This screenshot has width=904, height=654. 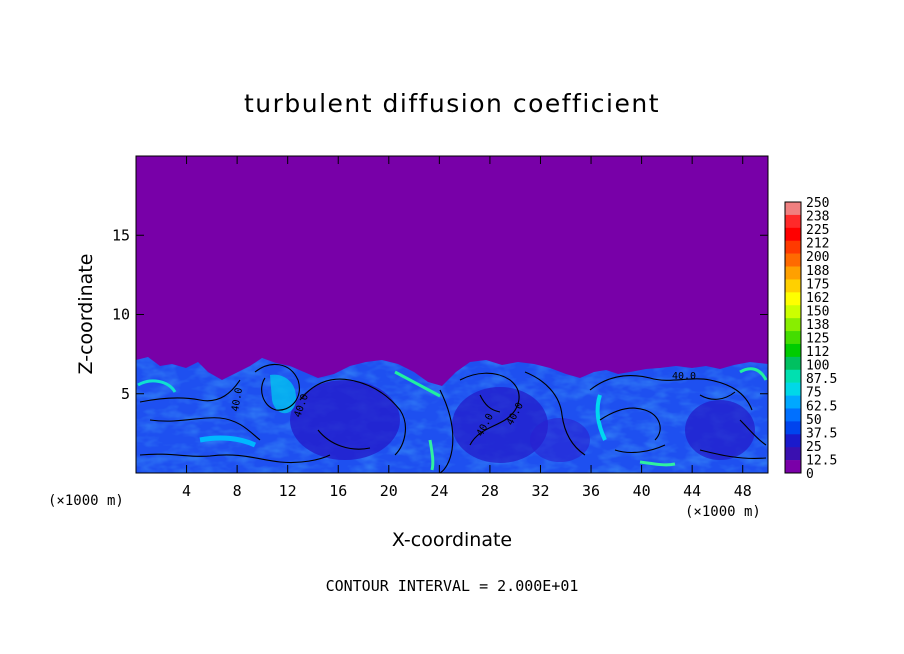 What do you see at coordinates (821, 379) in the screenshot?
I see `colorbar-label: 87.5` at bounding box center [821, 379].